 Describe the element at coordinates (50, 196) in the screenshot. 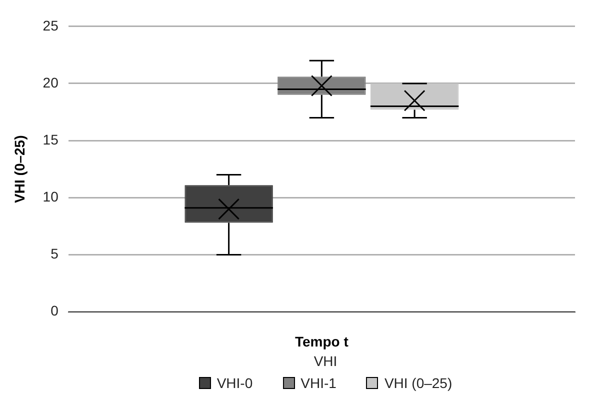

I see `y-tick-label: 10` at that location.